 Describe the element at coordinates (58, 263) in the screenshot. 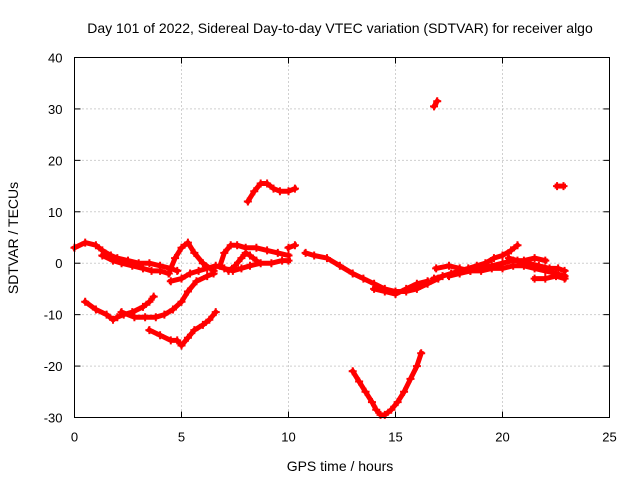

I see `y-tick-label: 0` at that location.